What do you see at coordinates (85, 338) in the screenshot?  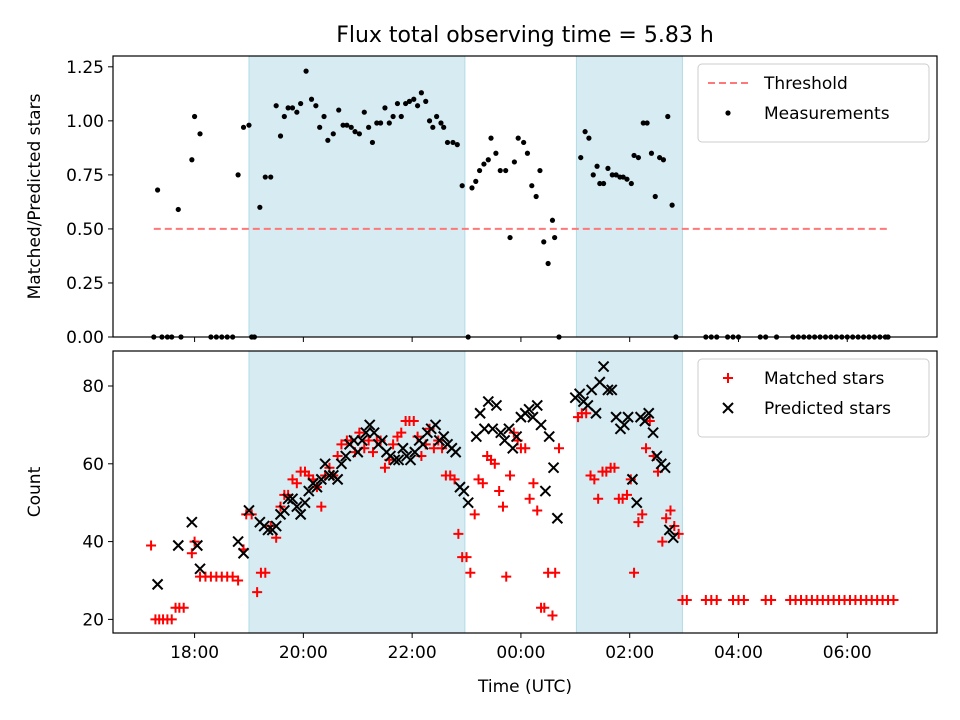 I see `y-tick-label: 0.00` at bounding box center [85, 338].